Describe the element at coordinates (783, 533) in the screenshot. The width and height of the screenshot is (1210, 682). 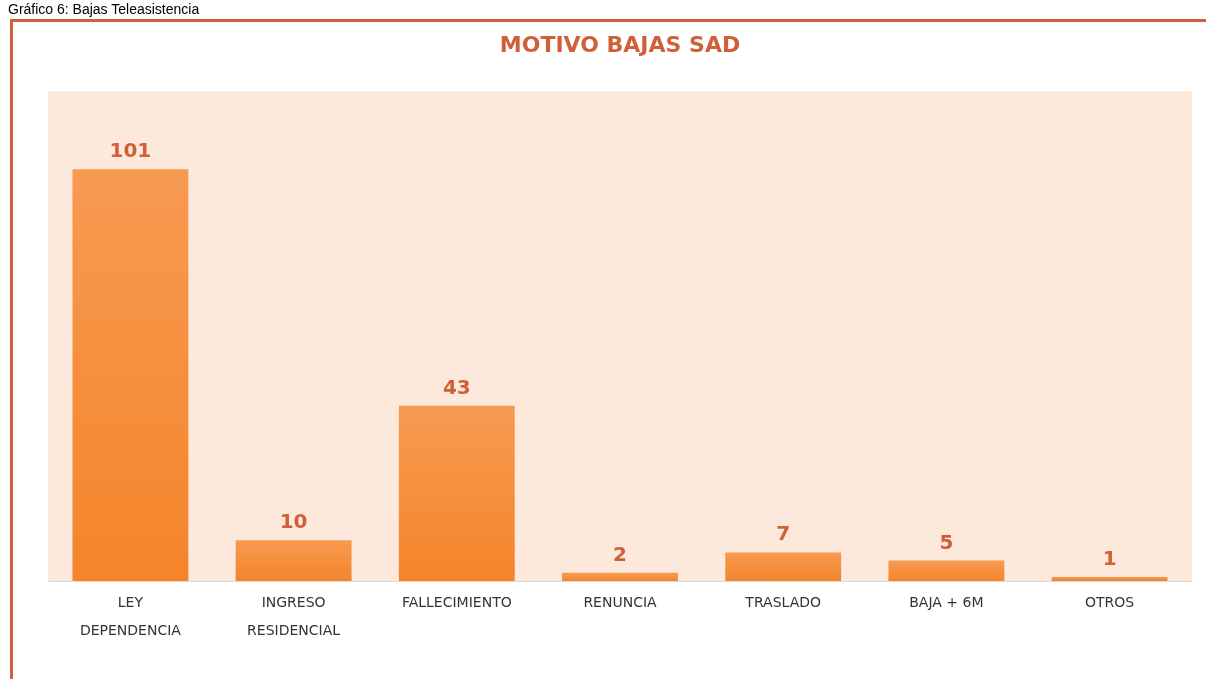
I see `data-label: 7` at that location.